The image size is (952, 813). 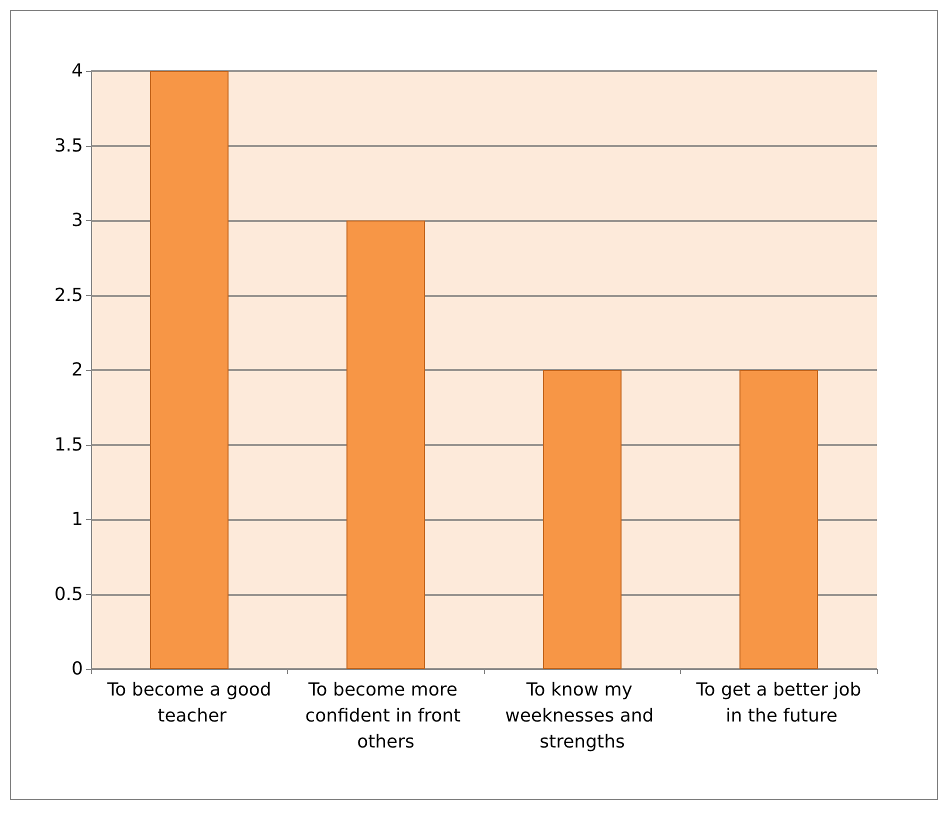 What do you see at coordinates (77, 669) in the screenshot?
I see `y-tick-label: 0` at bounding box center [77, 669].